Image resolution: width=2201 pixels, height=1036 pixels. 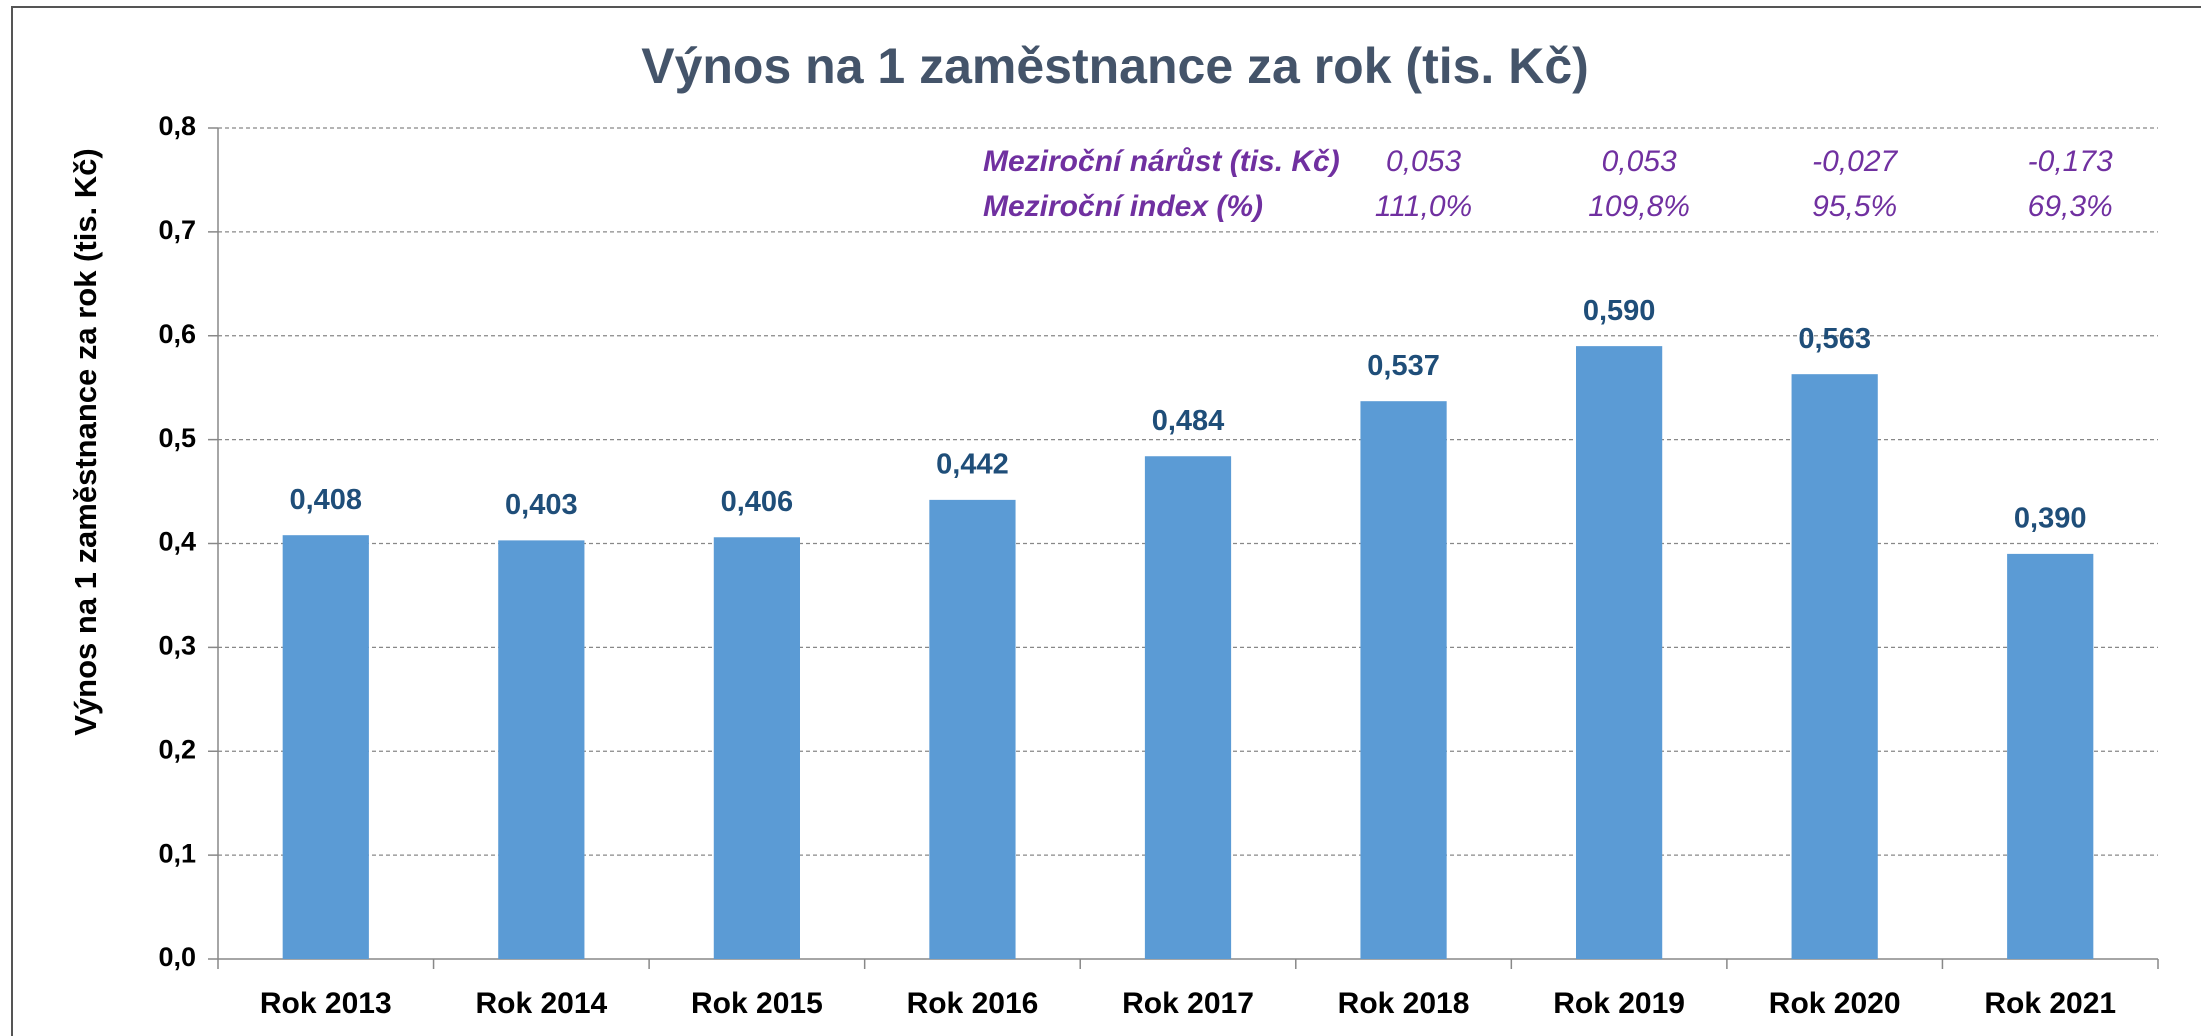 I want to click on y-axis-label: Výnos na 1 zaměstnance za rok (tis. Kč), so click(x=85, y=442).